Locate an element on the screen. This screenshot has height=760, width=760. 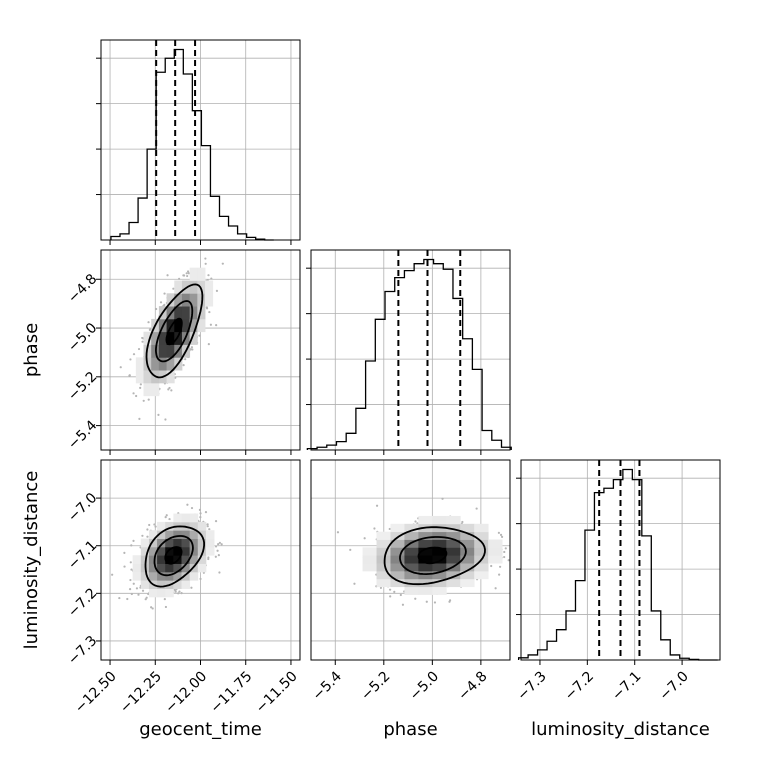
y-tick-label-luminosity_distance: −7.3 is located at coordinates (82, 650).